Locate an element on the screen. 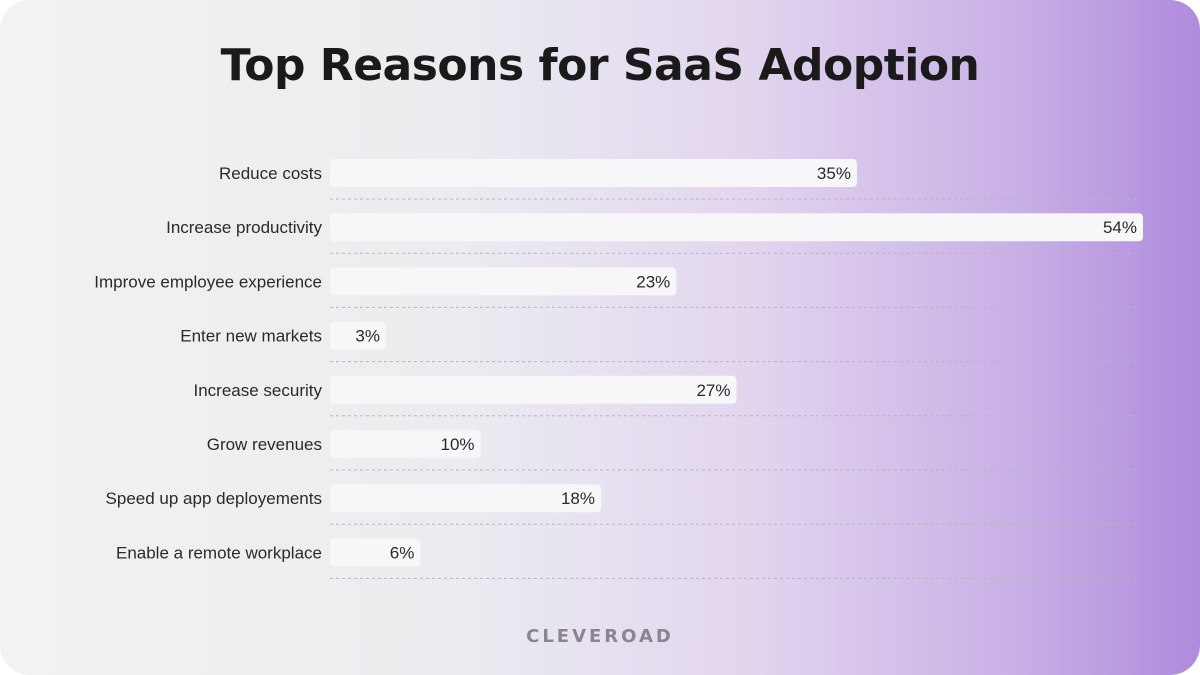 Image resolution: width=1200 pixels, height=675 pixels. cleveroad-logo: CLEVEROAD is located at coordinates (600, 636).